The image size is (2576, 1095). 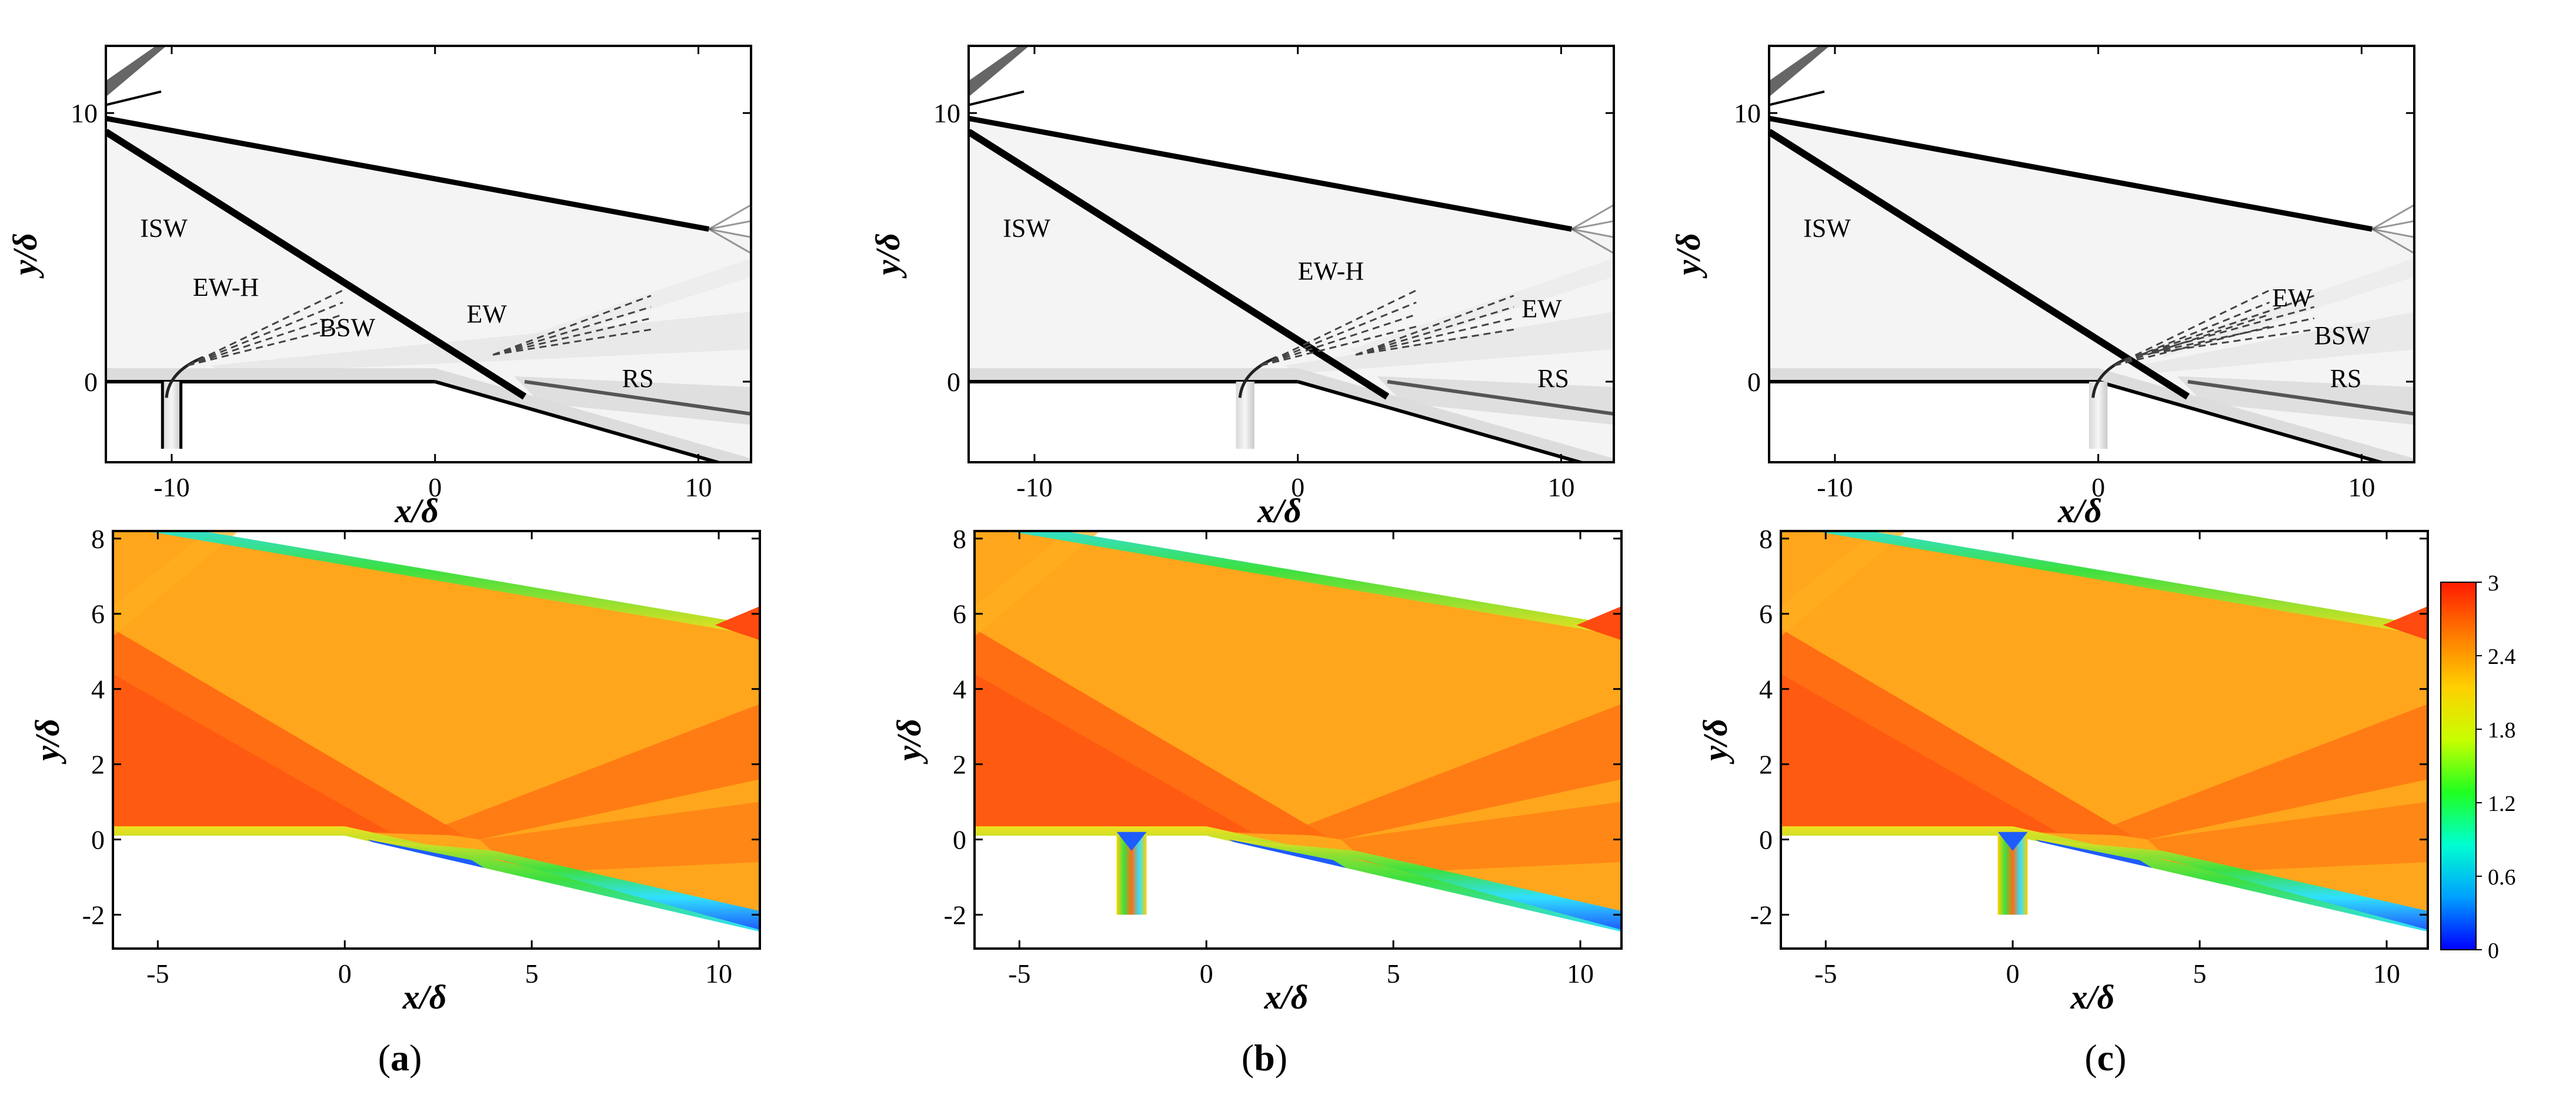 What do you see at coordinates (1766, 614) in the screenshot?
I see `y-tick-label: 6` at bounding box center [1766, 614].